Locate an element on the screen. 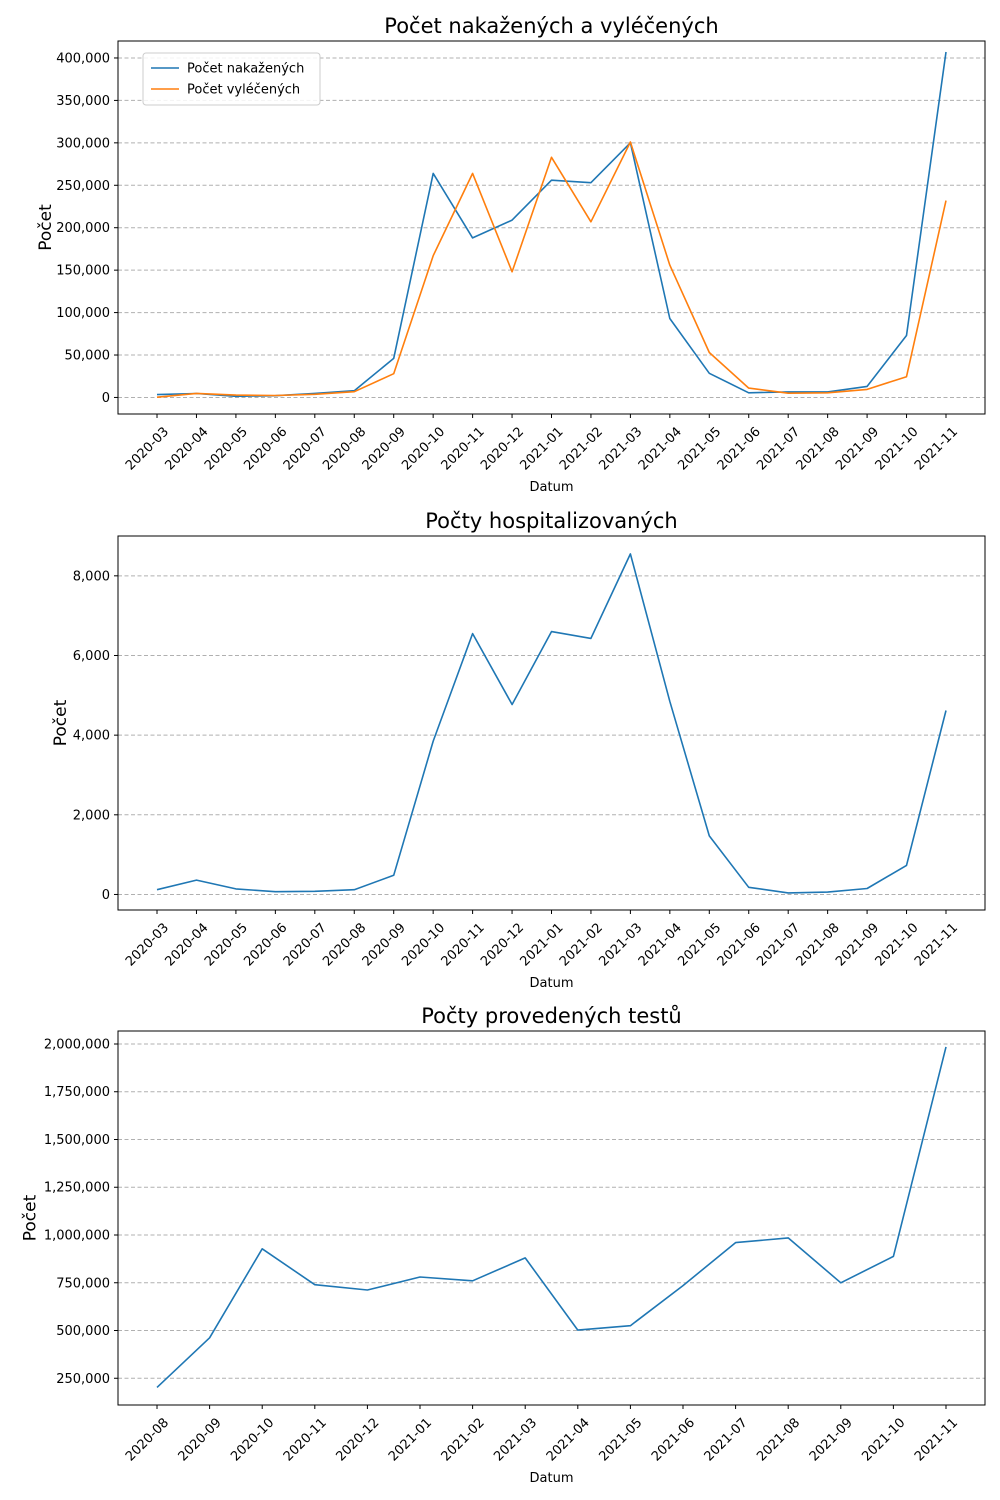 This screenshot has width=1000, height=1500. x-tick-label: 2021-04 is located at coordinates (568, 1439).